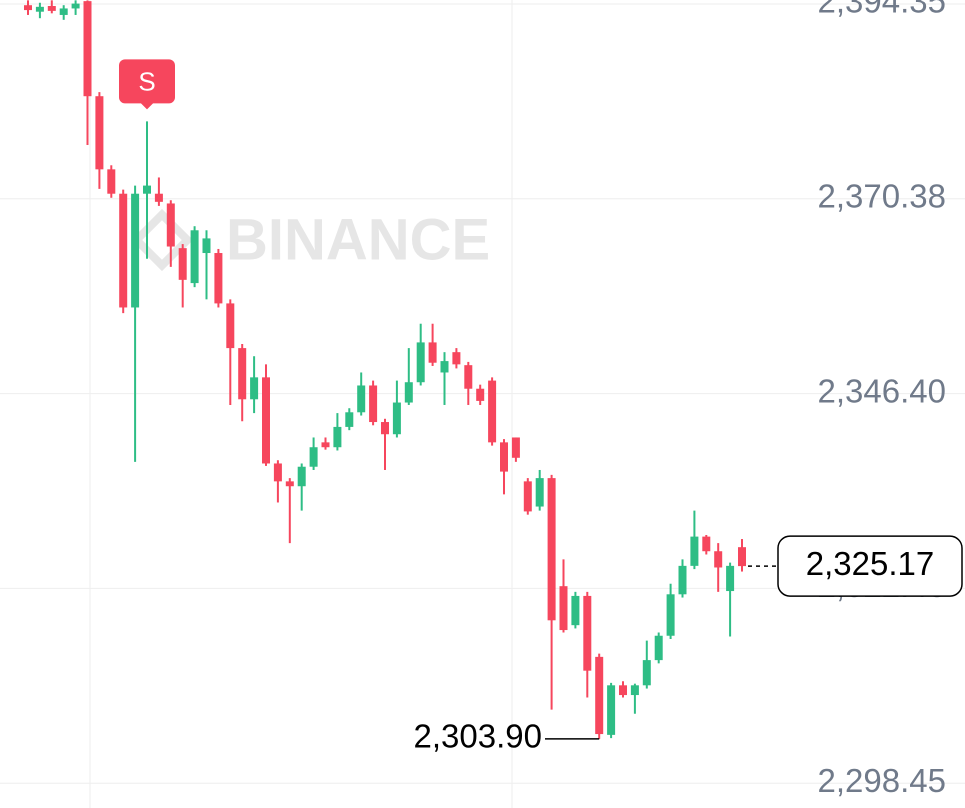  What do you see at coordinates (882, 195) in the screenshot?
I see `y-tick-label: 2,370.38` at bounding box center [882, 195].